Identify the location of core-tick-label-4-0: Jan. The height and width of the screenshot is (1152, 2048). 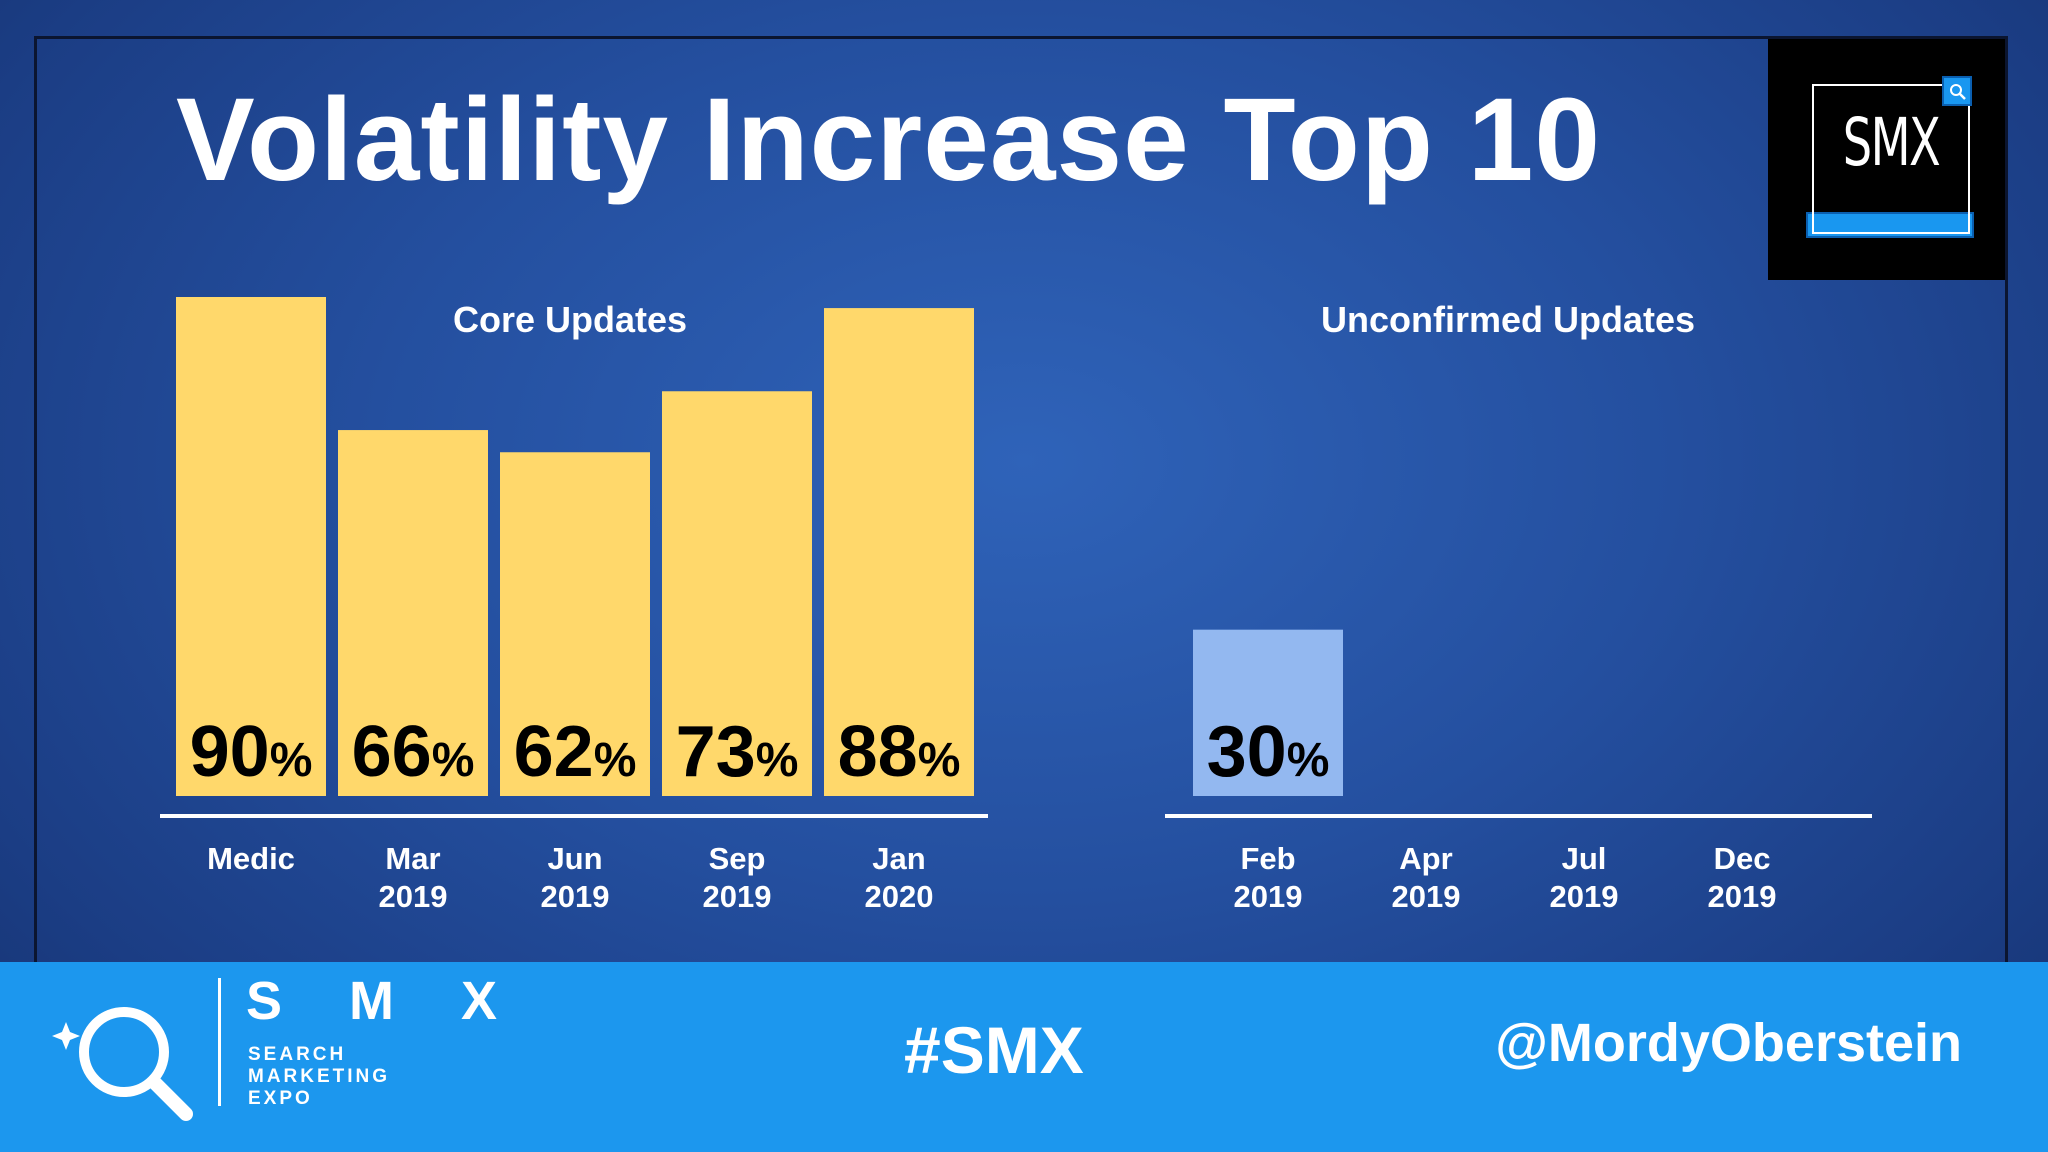
(898, 858).